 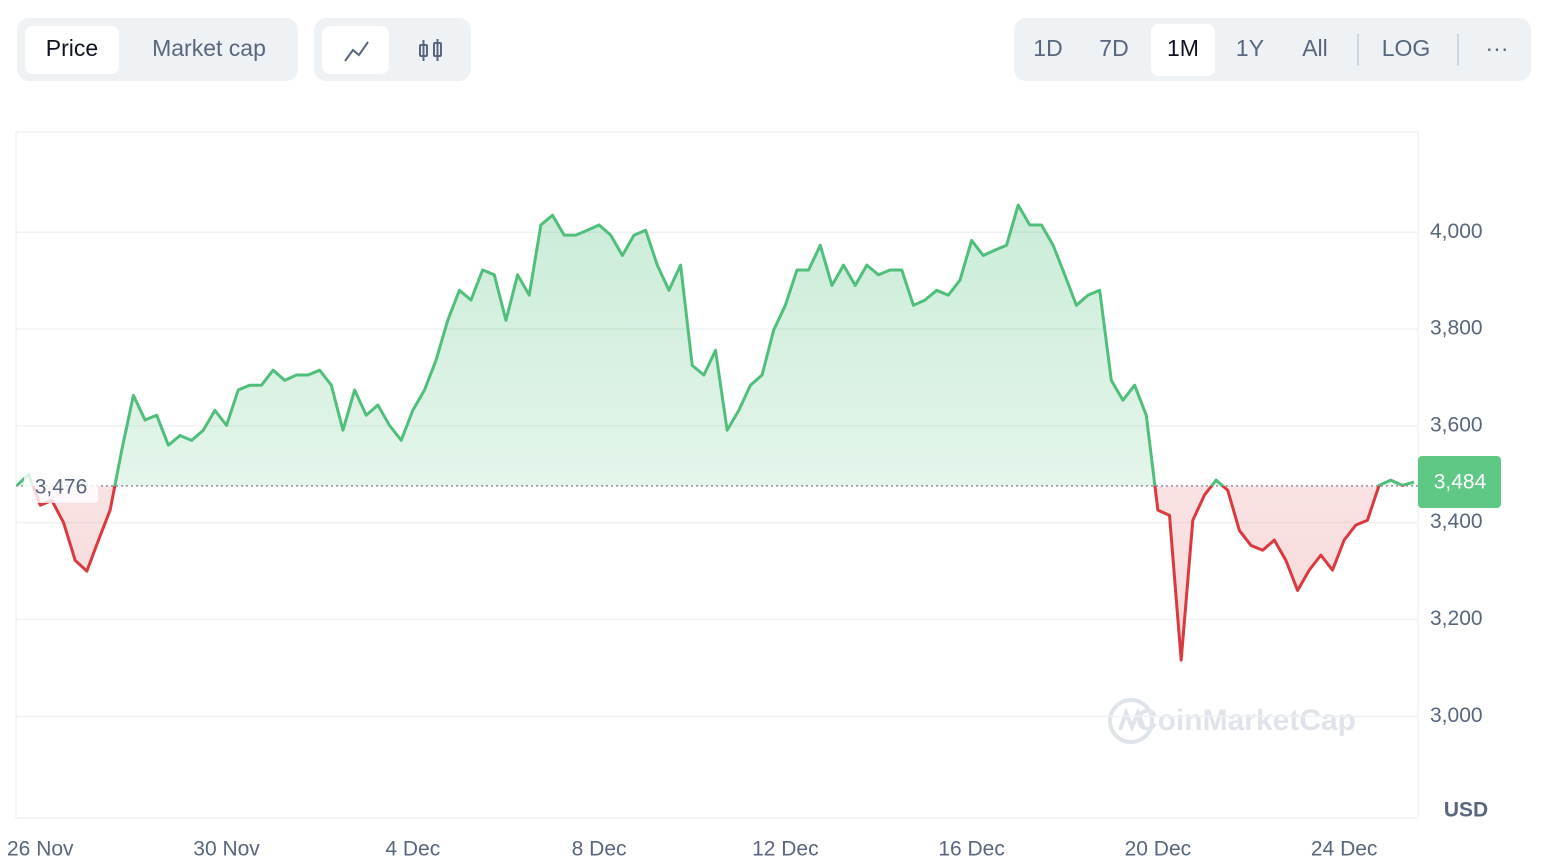 I want to click on x-tick-label: 24 Dec, so click(x=1344, y=849).